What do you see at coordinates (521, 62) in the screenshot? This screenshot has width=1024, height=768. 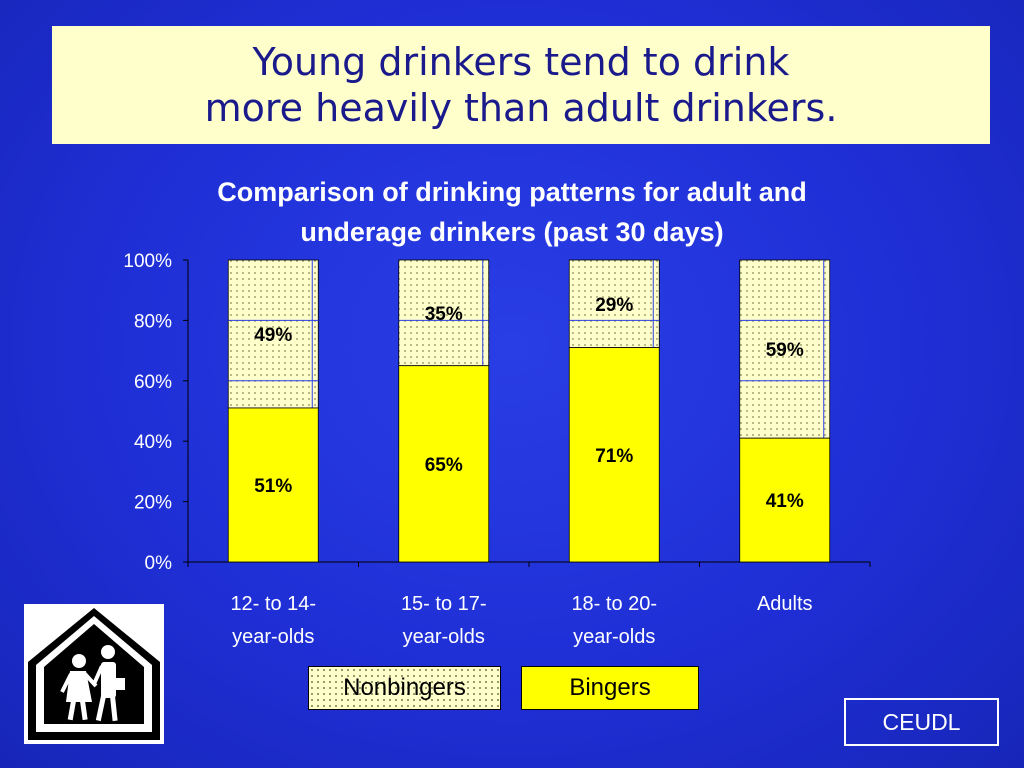 I see `slide-title-line-1: Young drinkers tend to drink` at bounding box center [521, 62].